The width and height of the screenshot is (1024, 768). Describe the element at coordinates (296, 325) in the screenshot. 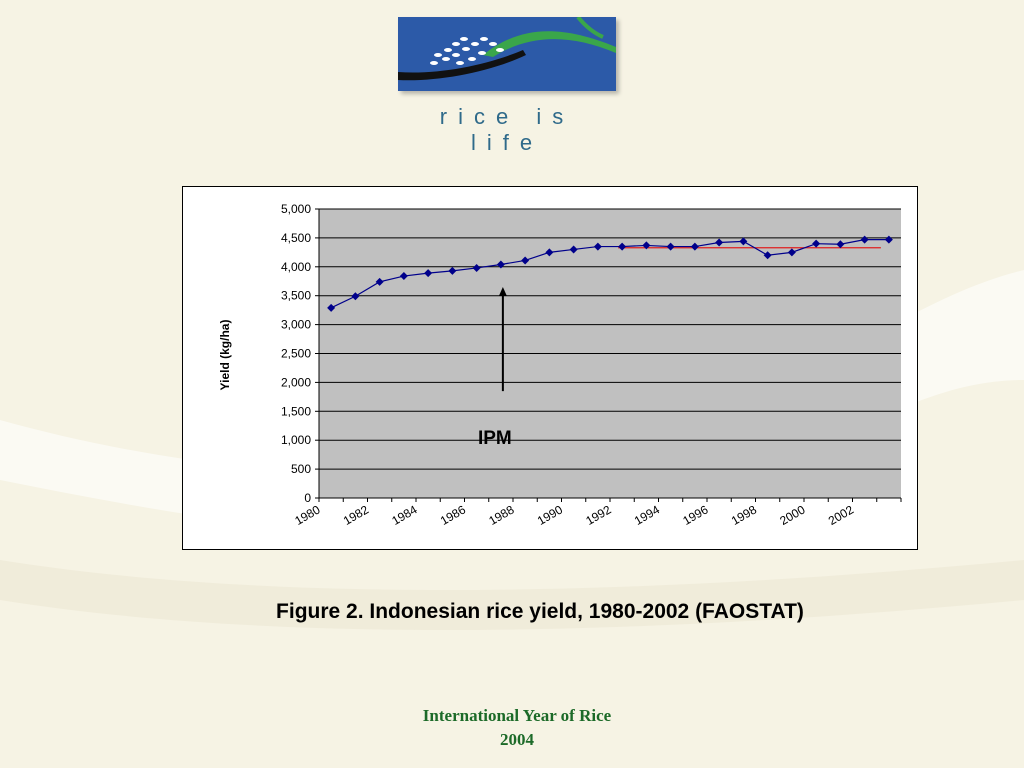

I see `y-tick-label: 3,000` at that location.